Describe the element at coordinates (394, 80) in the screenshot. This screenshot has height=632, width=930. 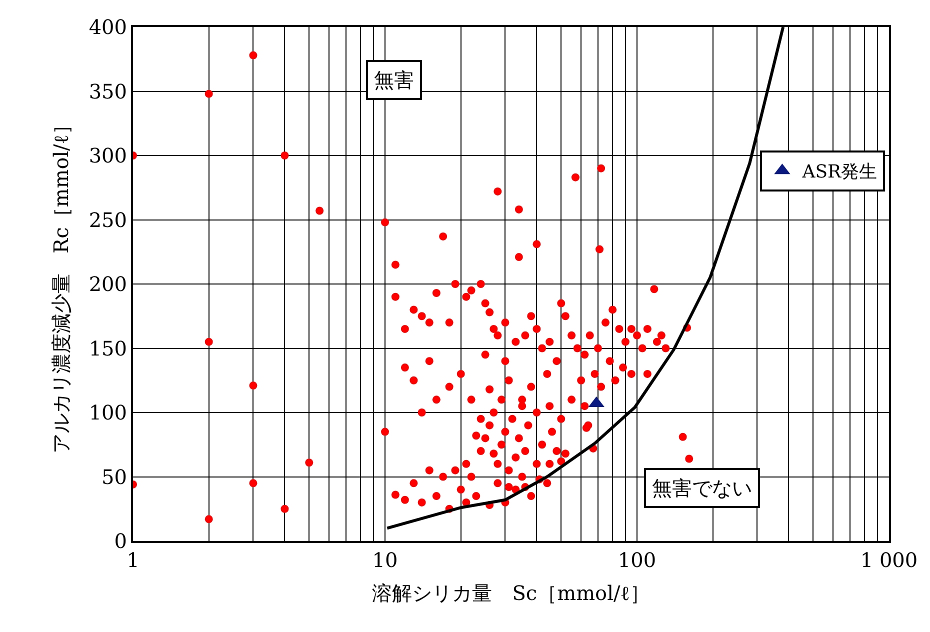
I see `annotation: 無害` at that location.